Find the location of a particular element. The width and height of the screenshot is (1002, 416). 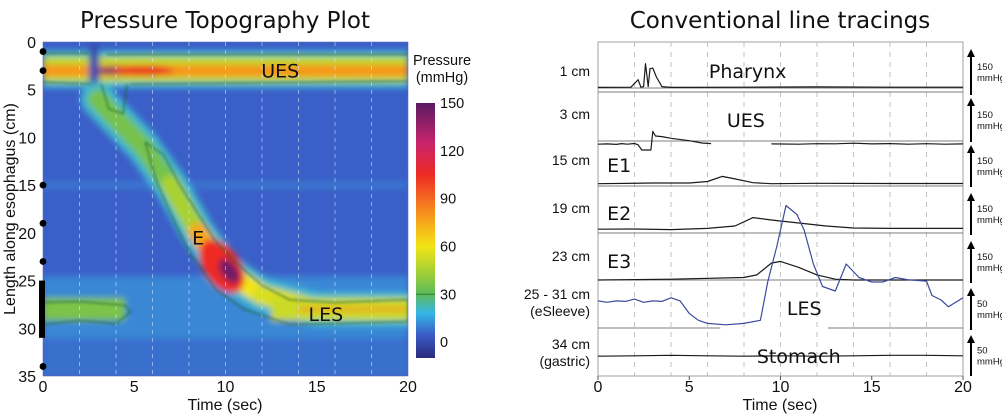

y-tick-label: 15 is located at coordinates (27, 186).